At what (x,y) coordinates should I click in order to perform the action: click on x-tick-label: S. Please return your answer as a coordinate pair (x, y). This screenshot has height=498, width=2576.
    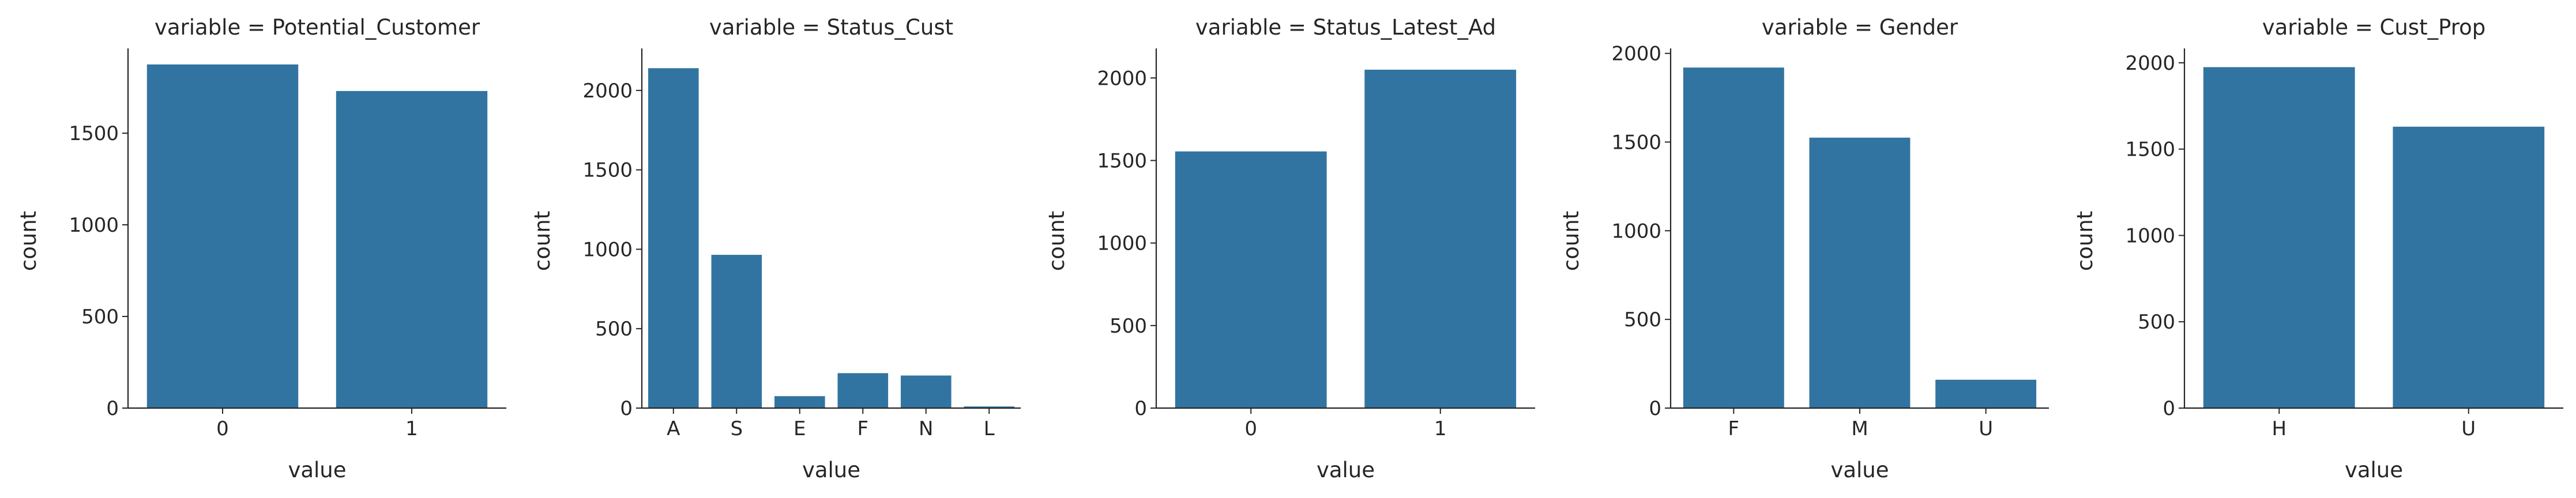
    Looking at the image, I should click on (736, 428).